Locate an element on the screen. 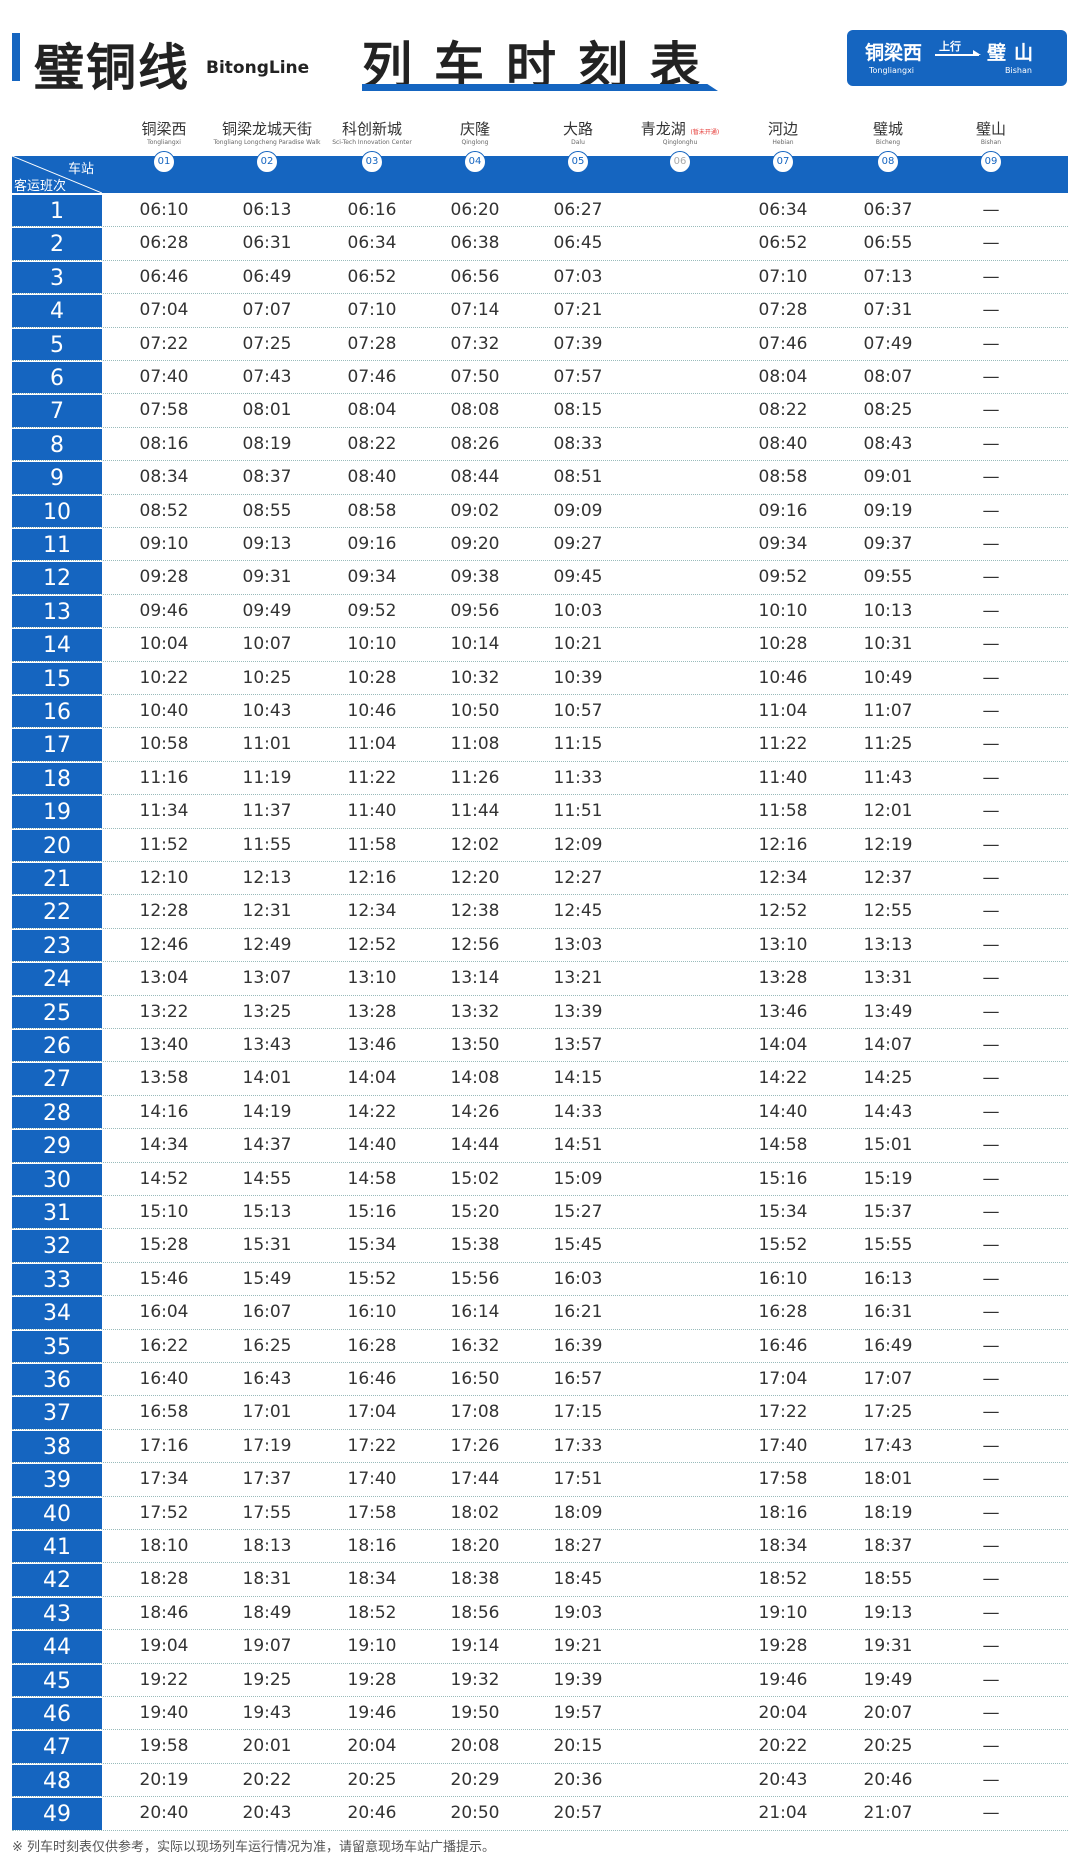 The image size is (1080, 1868). departure-time: 13:49 is located at coordinates (888, 1011).